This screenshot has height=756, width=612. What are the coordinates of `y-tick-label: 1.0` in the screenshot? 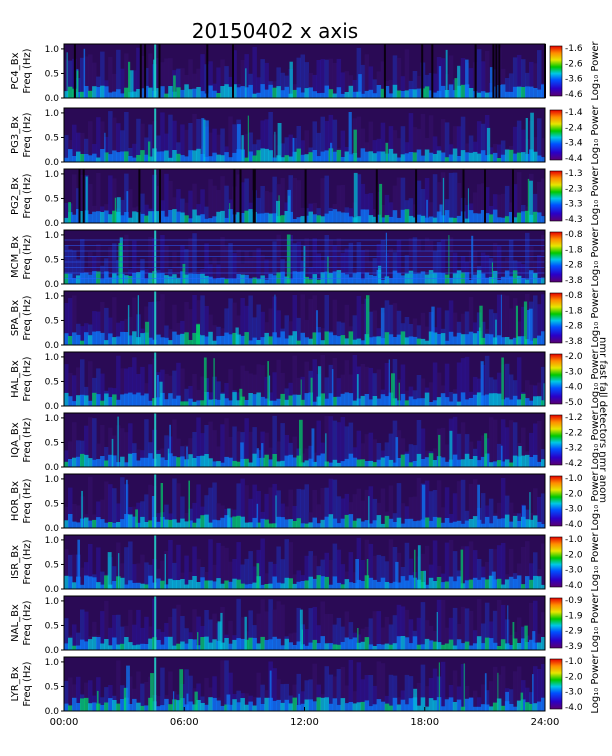 It's located at (52, 236).